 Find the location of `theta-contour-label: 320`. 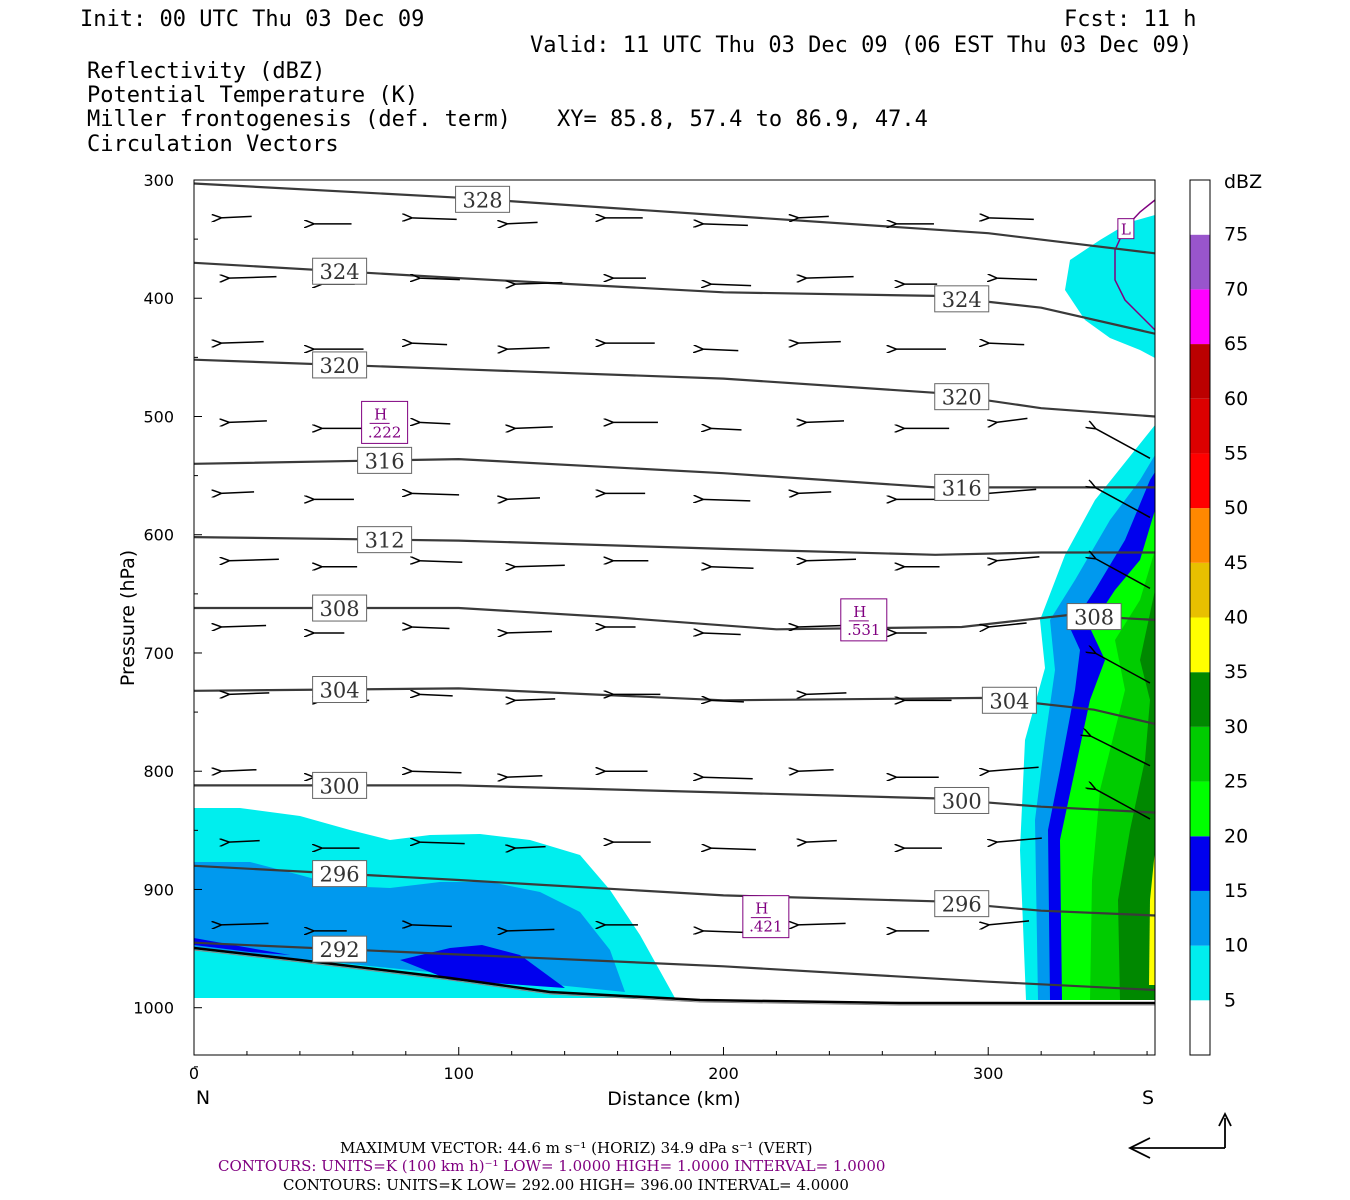

theta-contour-label: 320 is located at coordinates (340, 365).